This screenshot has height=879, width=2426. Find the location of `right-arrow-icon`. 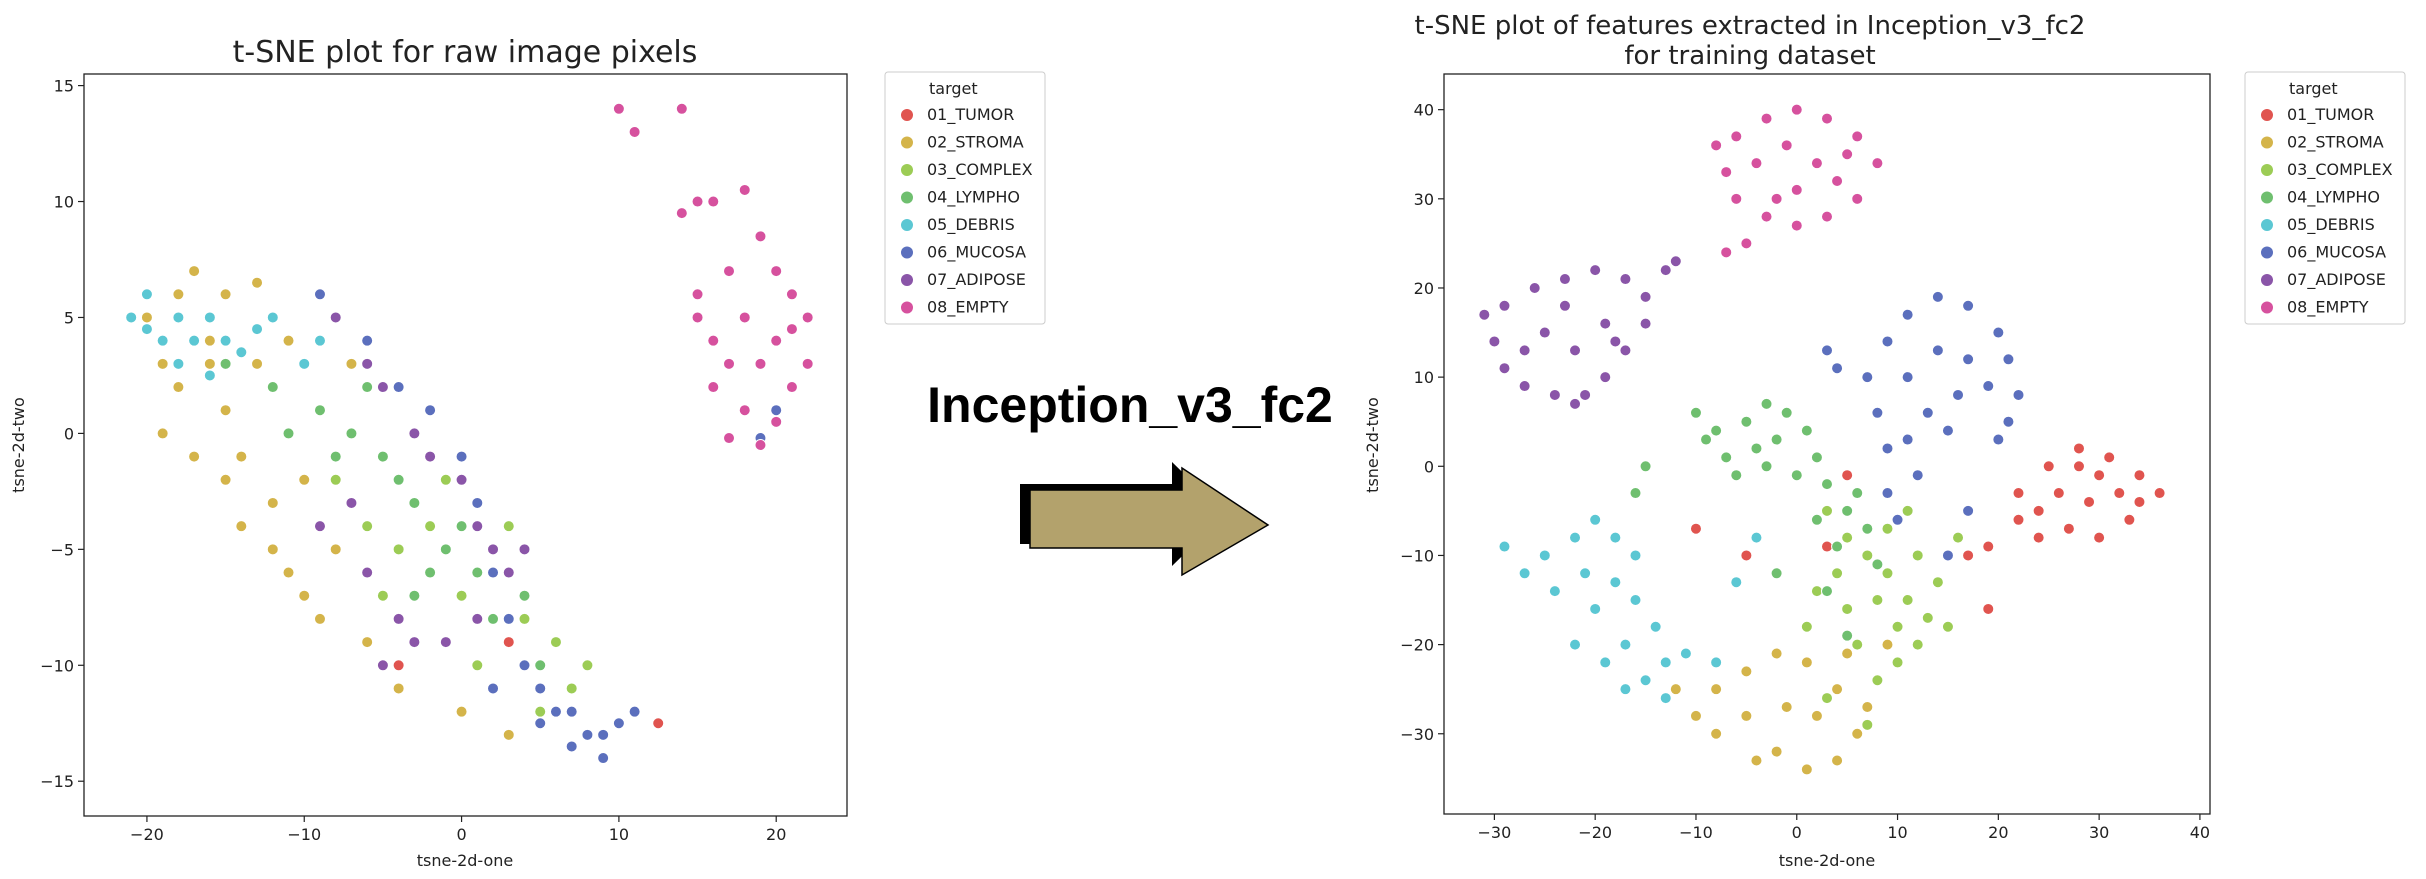

right-arrow-icon is located at coordinates (1145, 519).